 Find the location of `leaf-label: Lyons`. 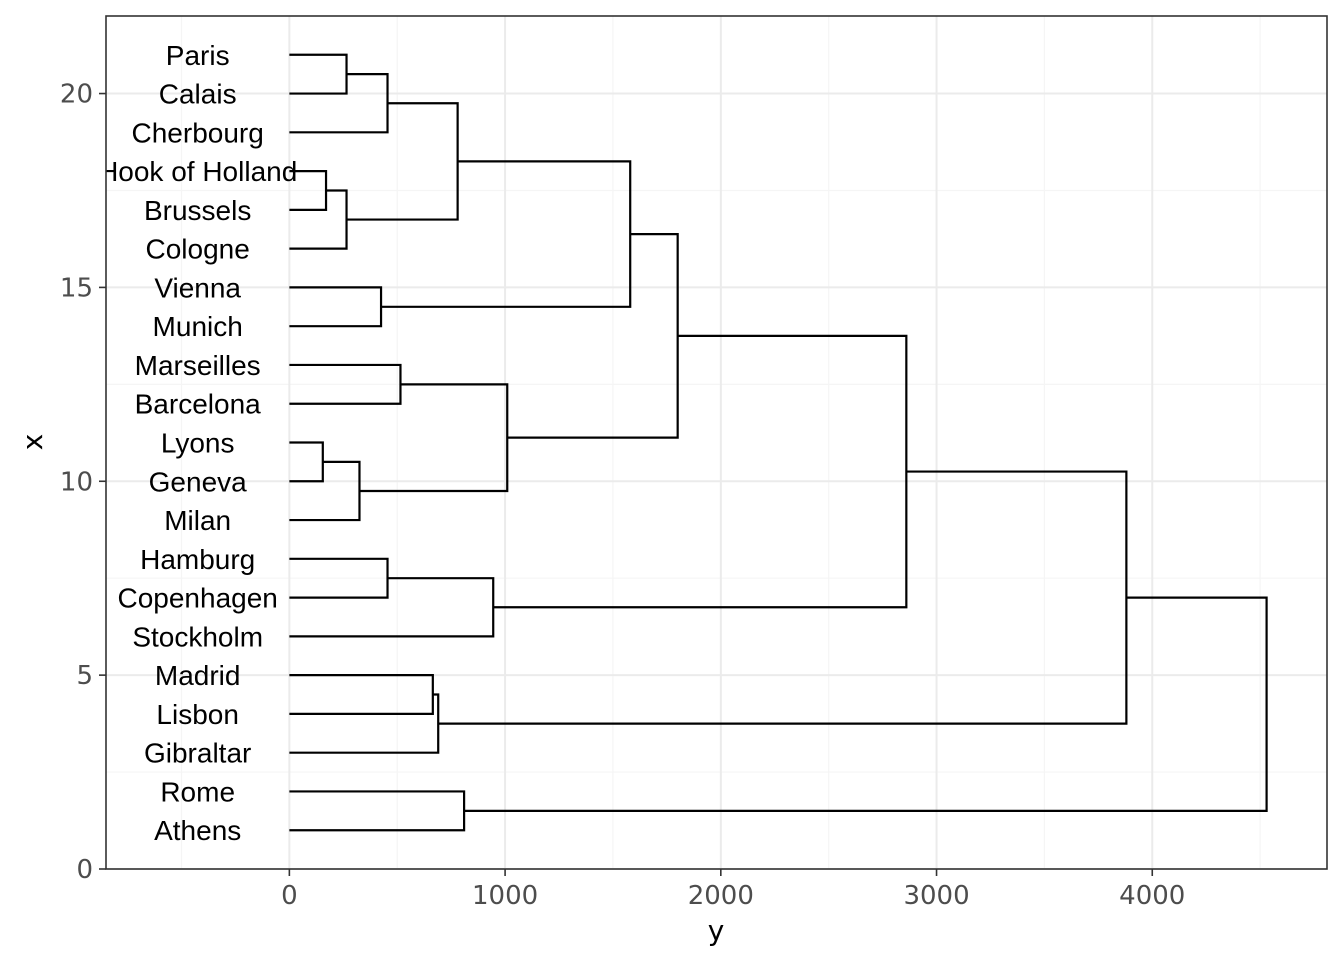

leaf-label: Lyons is located at coordinates (198, 443).